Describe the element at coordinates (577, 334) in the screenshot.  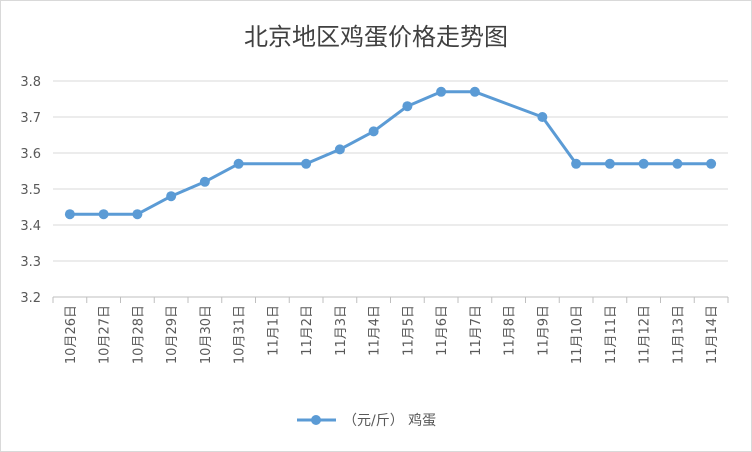
I see `x-tick-label: 11月10日` at that location.